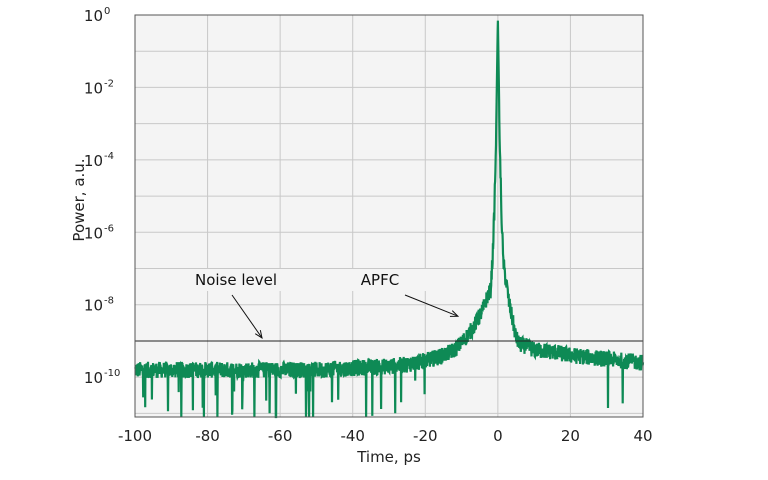 This screenshot has height=480, width=768. I want to click on x-tick-label: 20, so click(570, 436).